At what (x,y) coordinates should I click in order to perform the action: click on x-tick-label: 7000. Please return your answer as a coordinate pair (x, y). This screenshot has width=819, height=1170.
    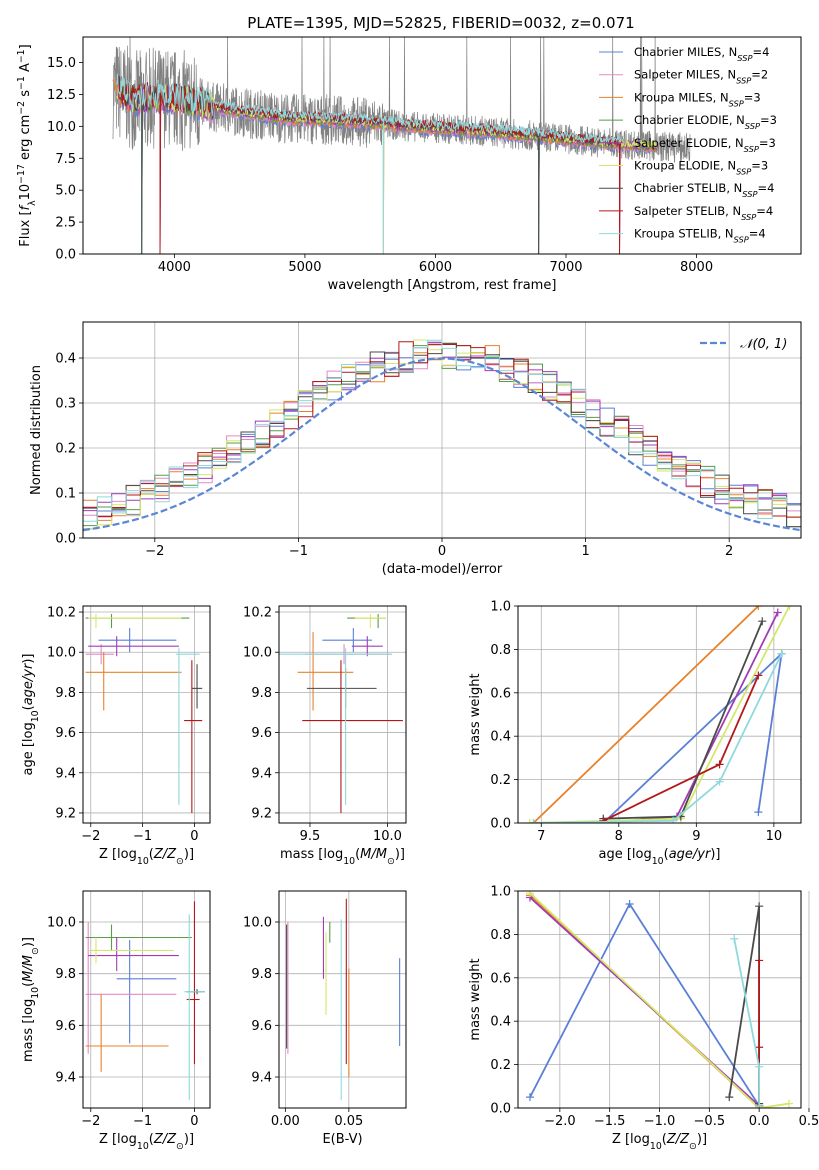
    Looking at the image, I should click on (565, 267).